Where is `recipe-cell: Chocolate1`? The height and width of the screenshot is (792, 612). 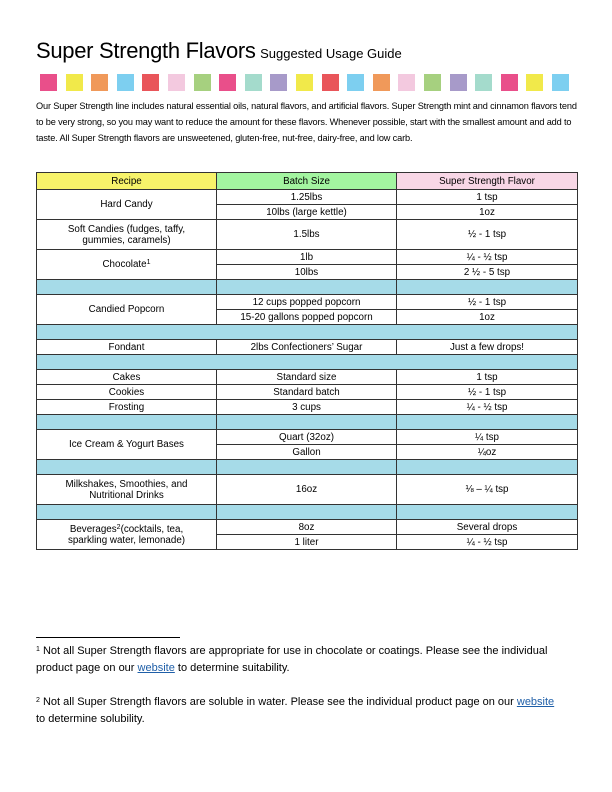
recipe-cell: Chocolate1 is located at coordinates (126, 264).